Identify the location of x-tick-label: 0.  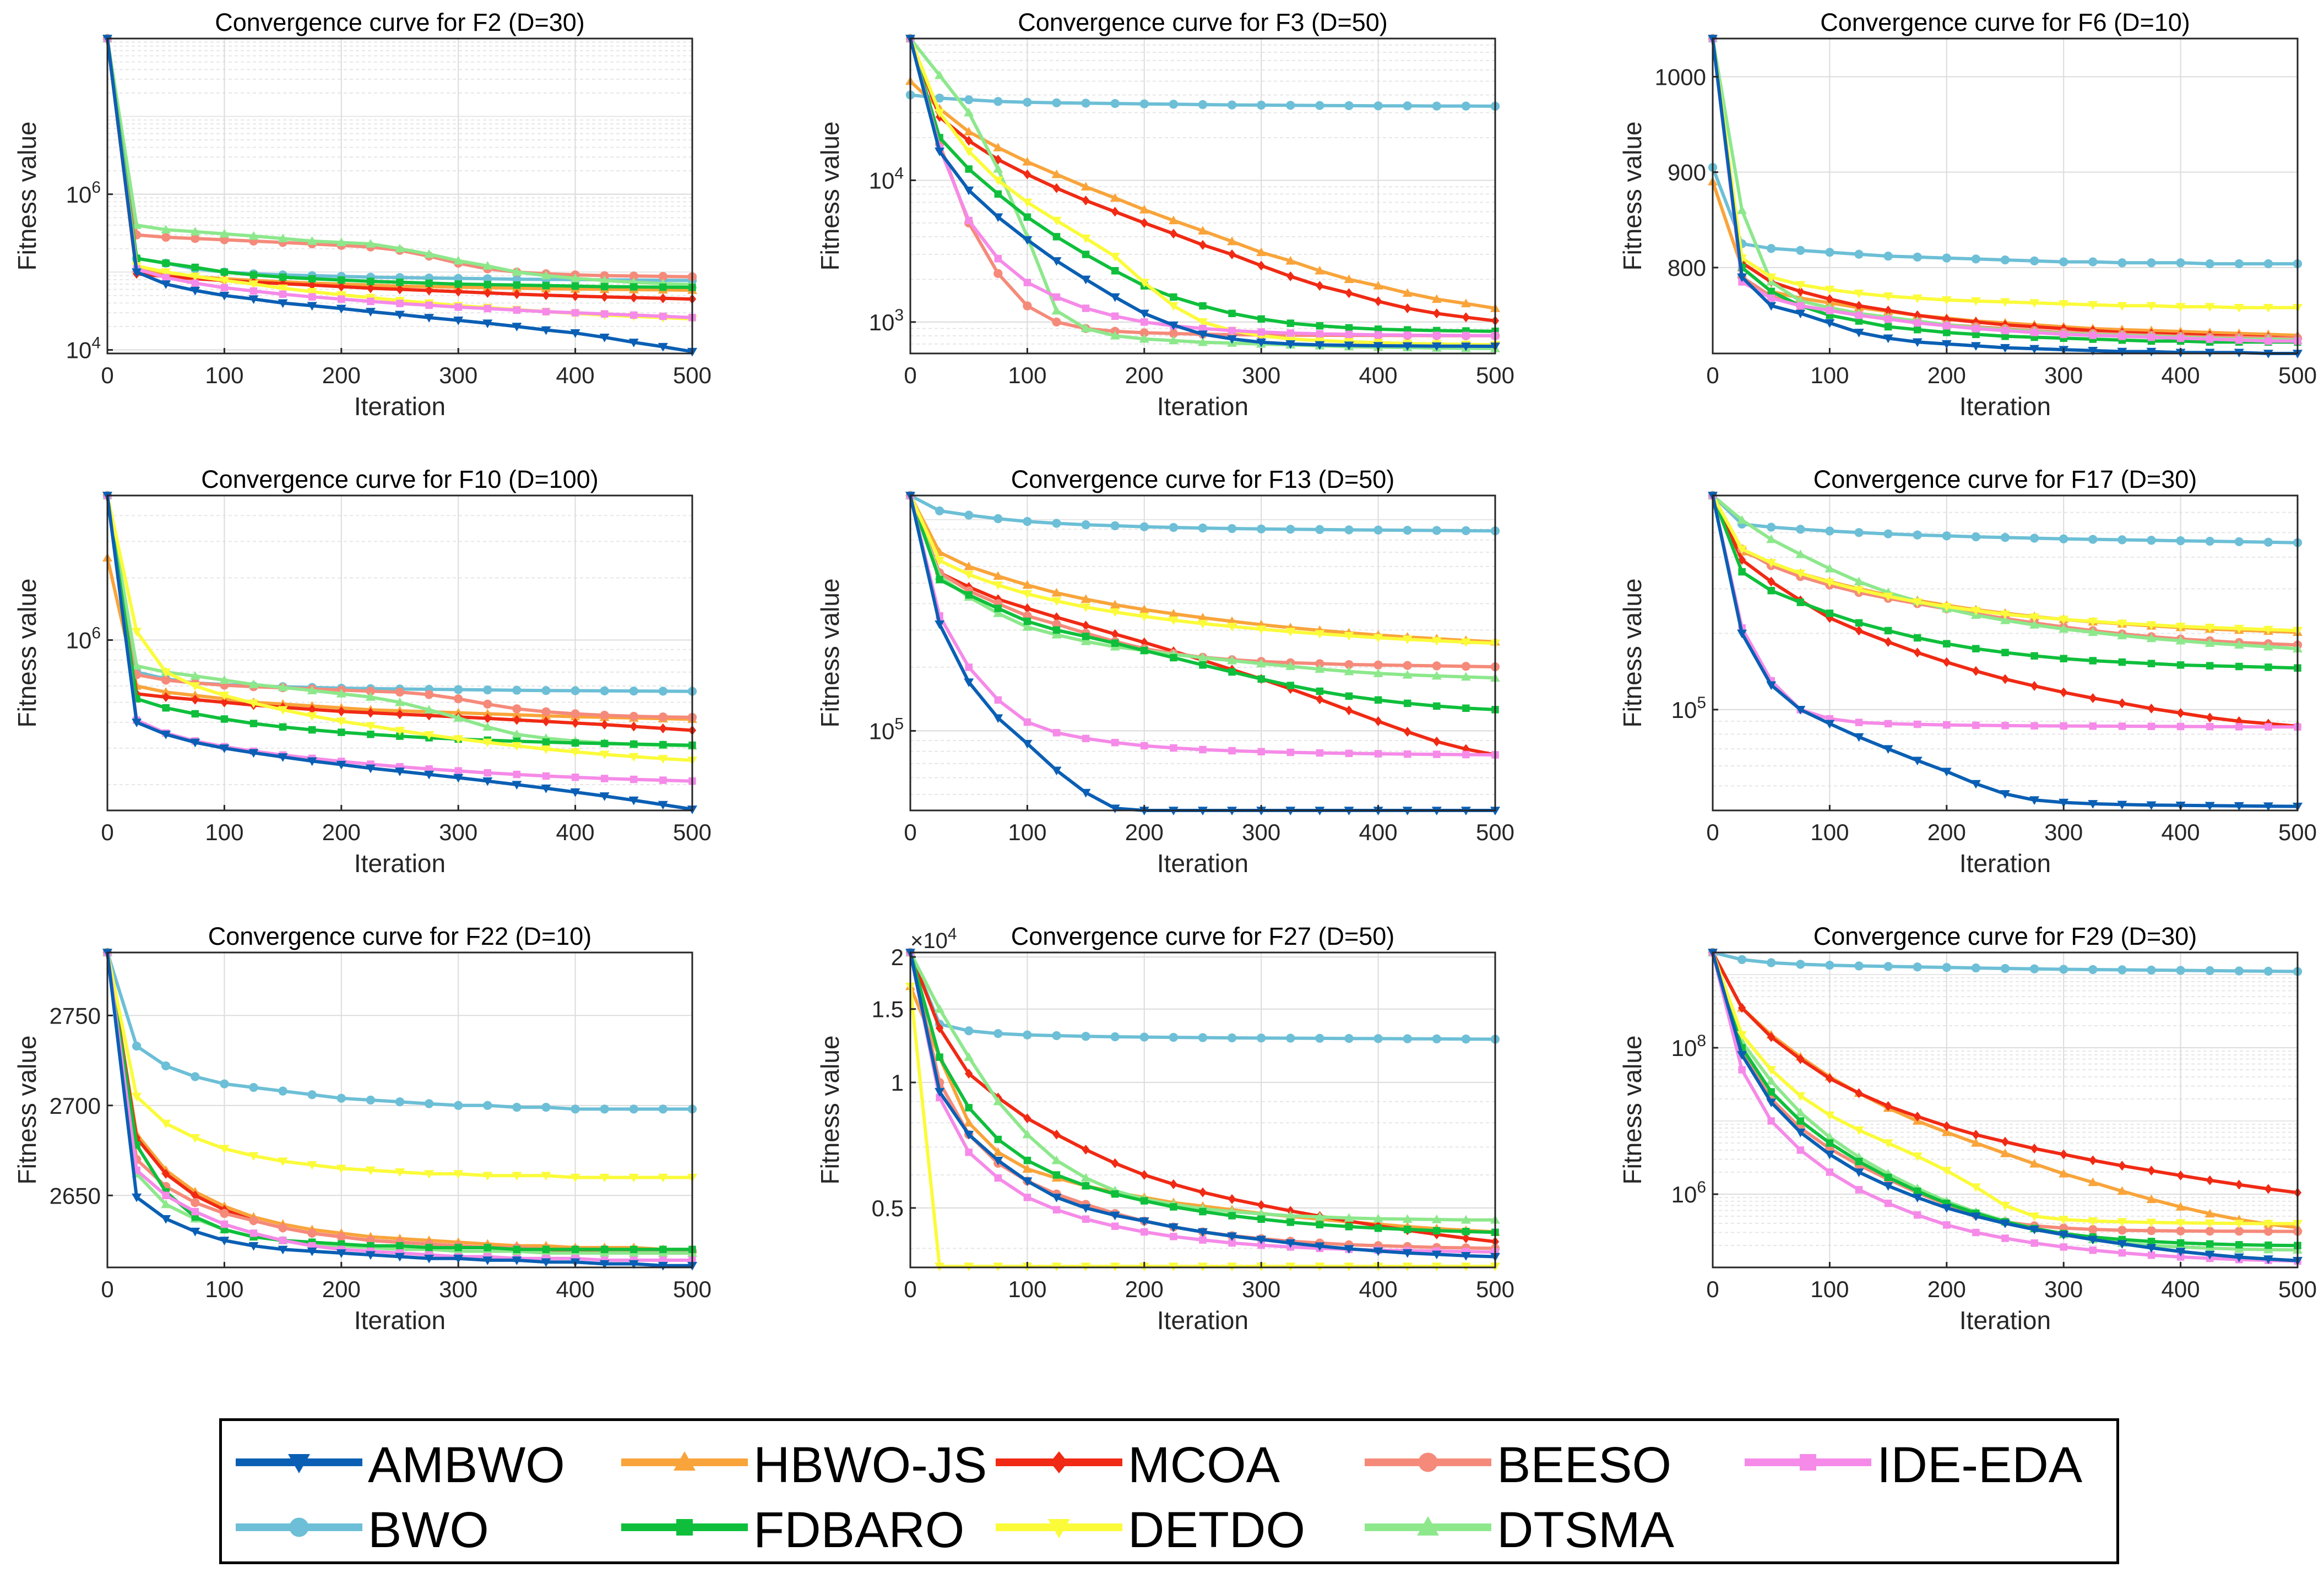
(910, 832).